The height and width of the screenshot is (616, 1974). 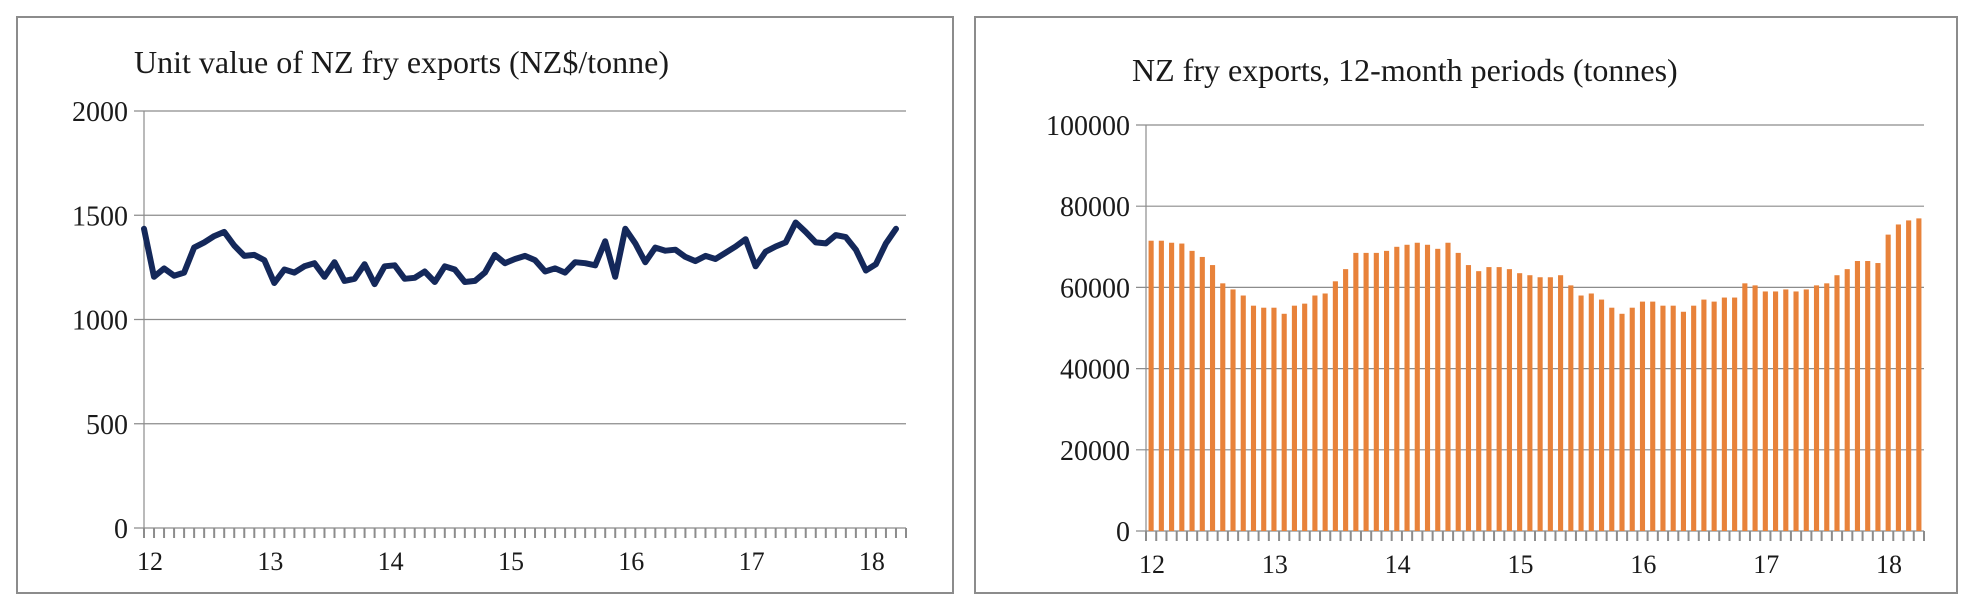 What do you see at coordinates (391, 561) in the screenshot?
I see `x-tick-label: 14` at bounding box center [391, 561].